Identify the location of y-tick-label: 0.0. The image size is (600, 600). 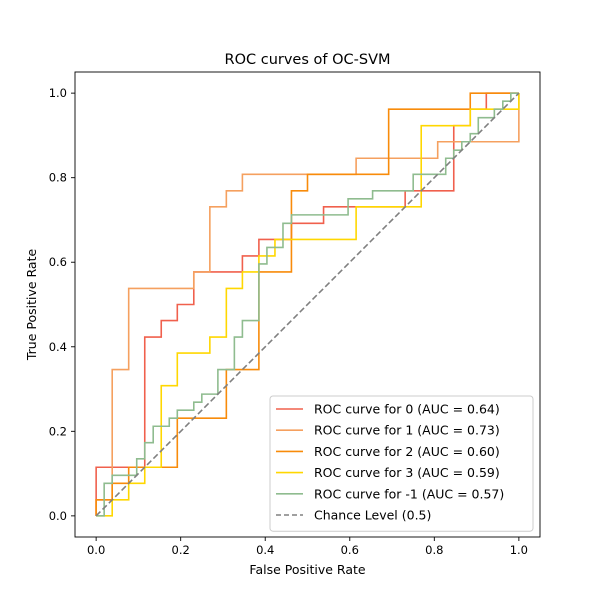
(58, 516).